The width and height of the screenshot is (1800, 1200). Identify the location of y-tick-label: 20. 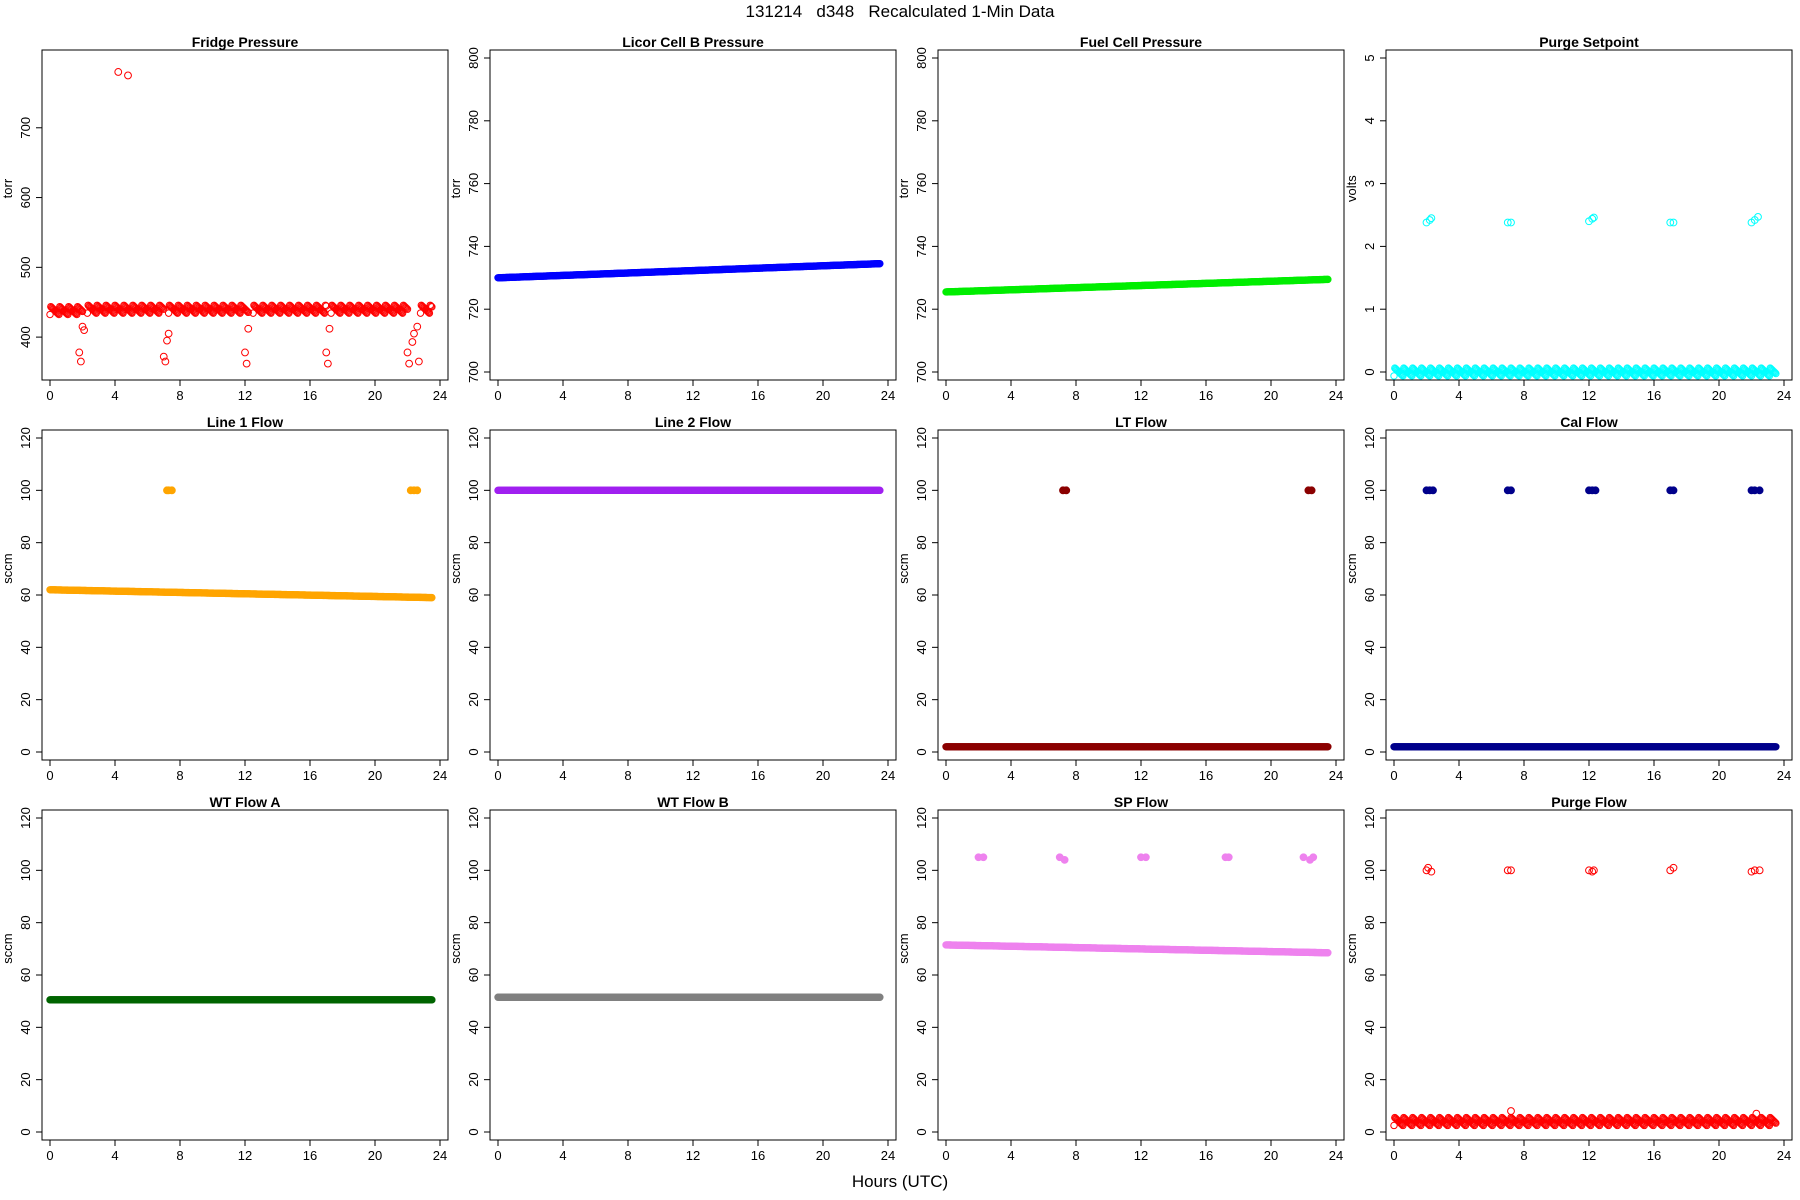
(25, 699).